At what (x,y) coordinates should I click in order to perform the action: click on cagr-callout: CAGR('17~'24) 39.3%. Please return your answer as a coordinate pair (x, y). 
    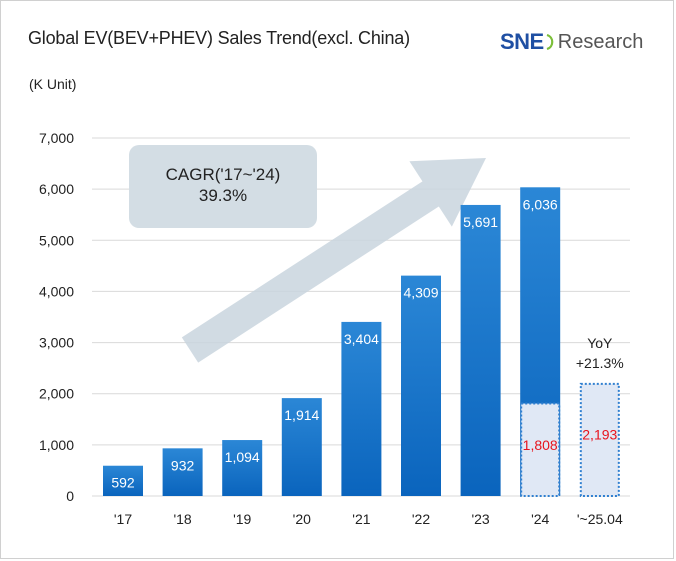
    Looking at the image, I should click on (223, 186).